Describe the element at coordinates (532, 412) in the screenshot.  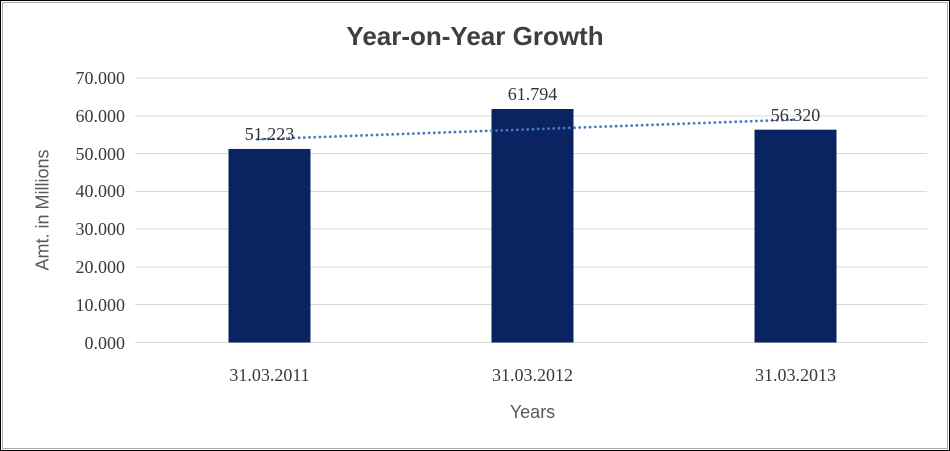
I see `x-axis-title: Years` at that location.